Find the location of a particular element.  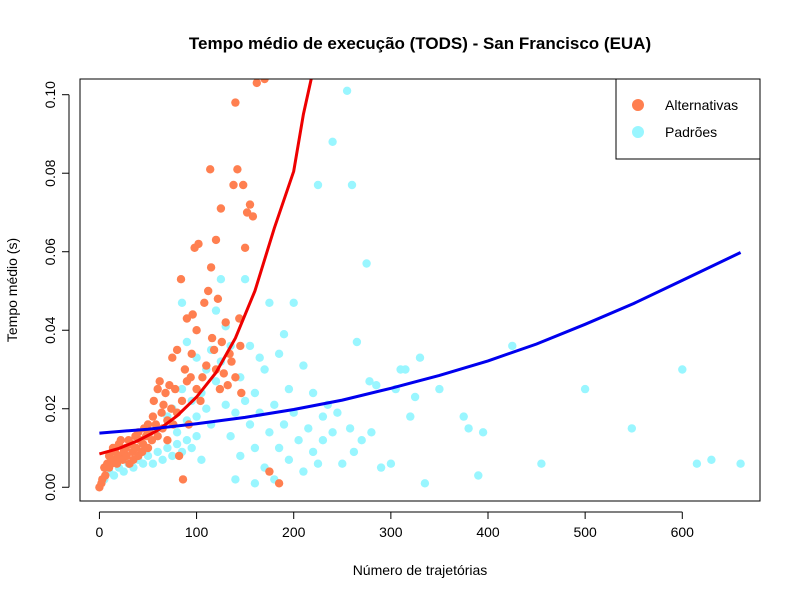

x-axis-label: Número de trajetórias is located at coordinates (420, 570).